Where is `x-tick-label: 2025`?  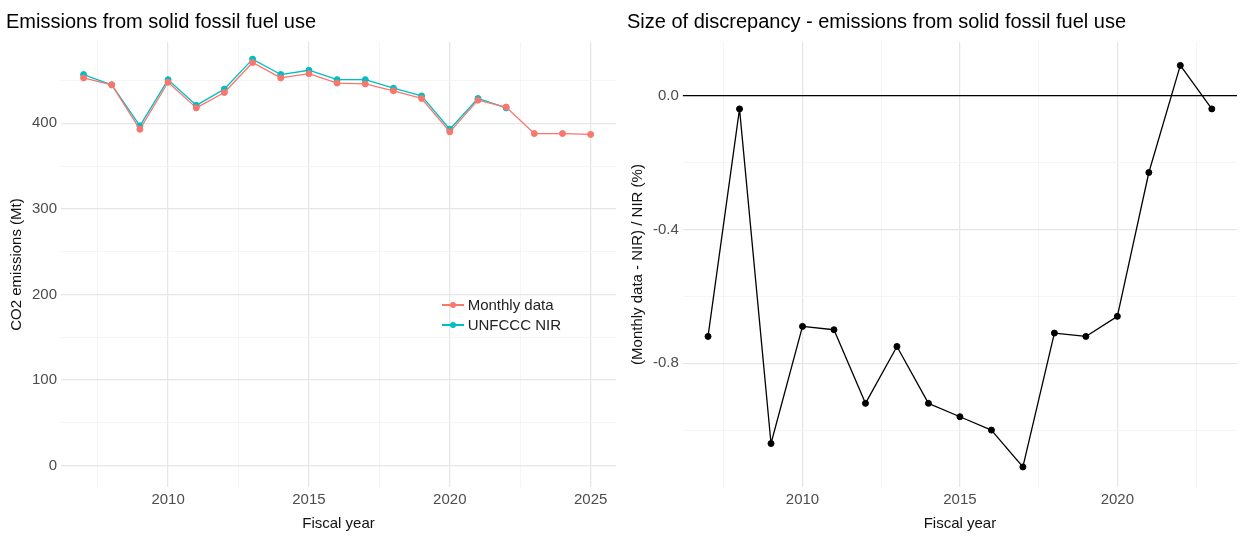 x-tick-label: 2025 is located at coordinates (590, 499).